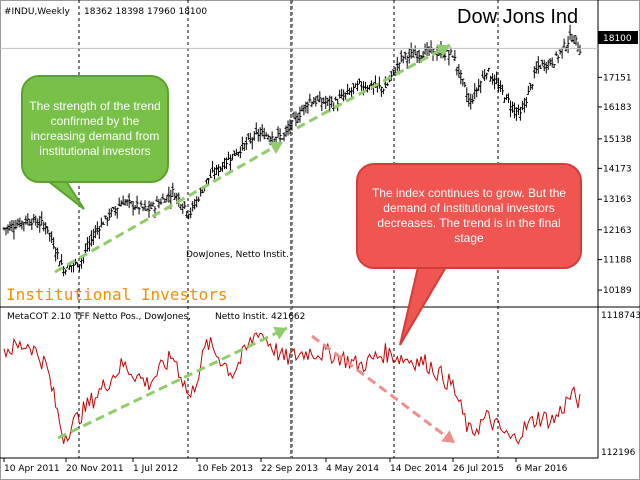 This screenshot has width=640, height=480. What do you see at coordinates (289, 469) in the screenshot?
I see `time-tick-4: 22 Sep 2013` at bounding box center [289, 469].